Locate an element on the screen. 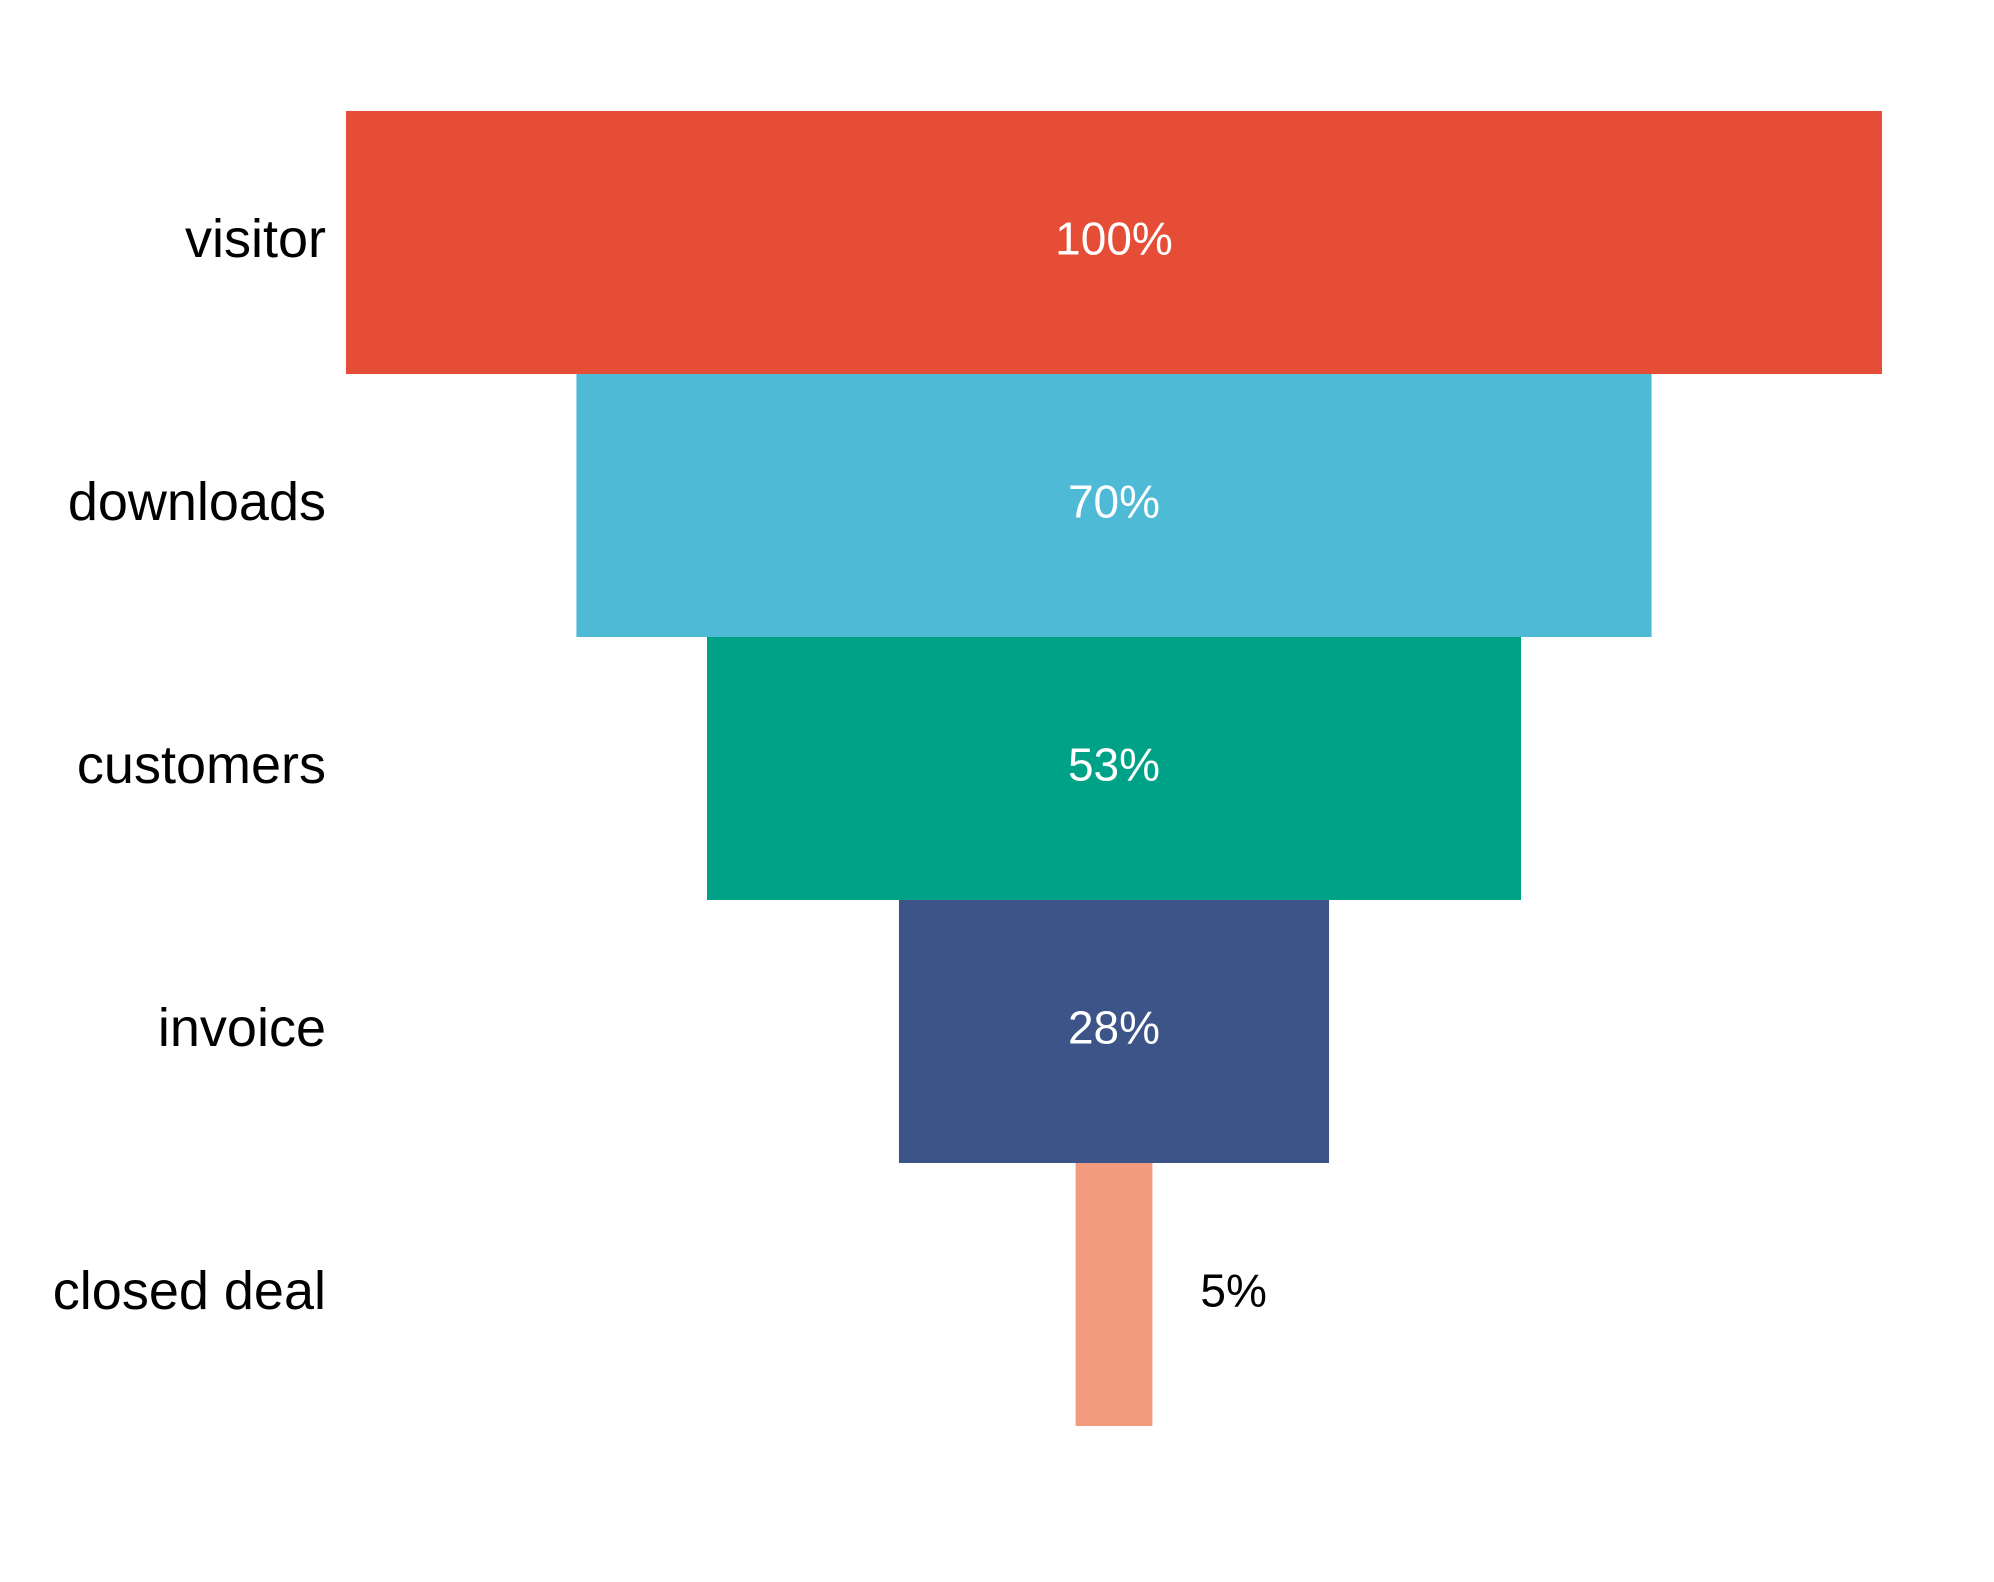  value-label: 5% is located at coordinates (1233, 1291).